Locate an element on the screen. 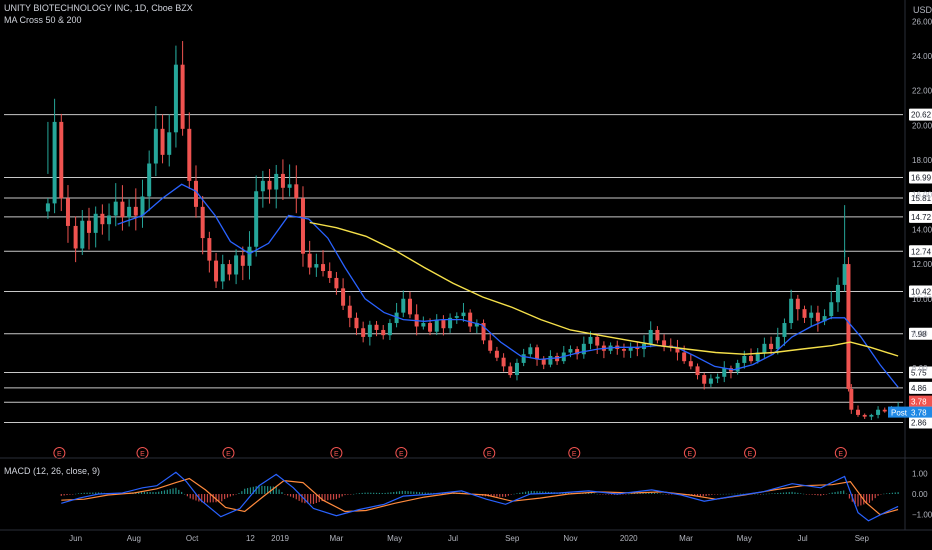 The image size is (932, 550). symbol-title: UNITY BIOTECHNOLOGY INC, 1D, Cboe BZX is located at coordinates (98, 8).